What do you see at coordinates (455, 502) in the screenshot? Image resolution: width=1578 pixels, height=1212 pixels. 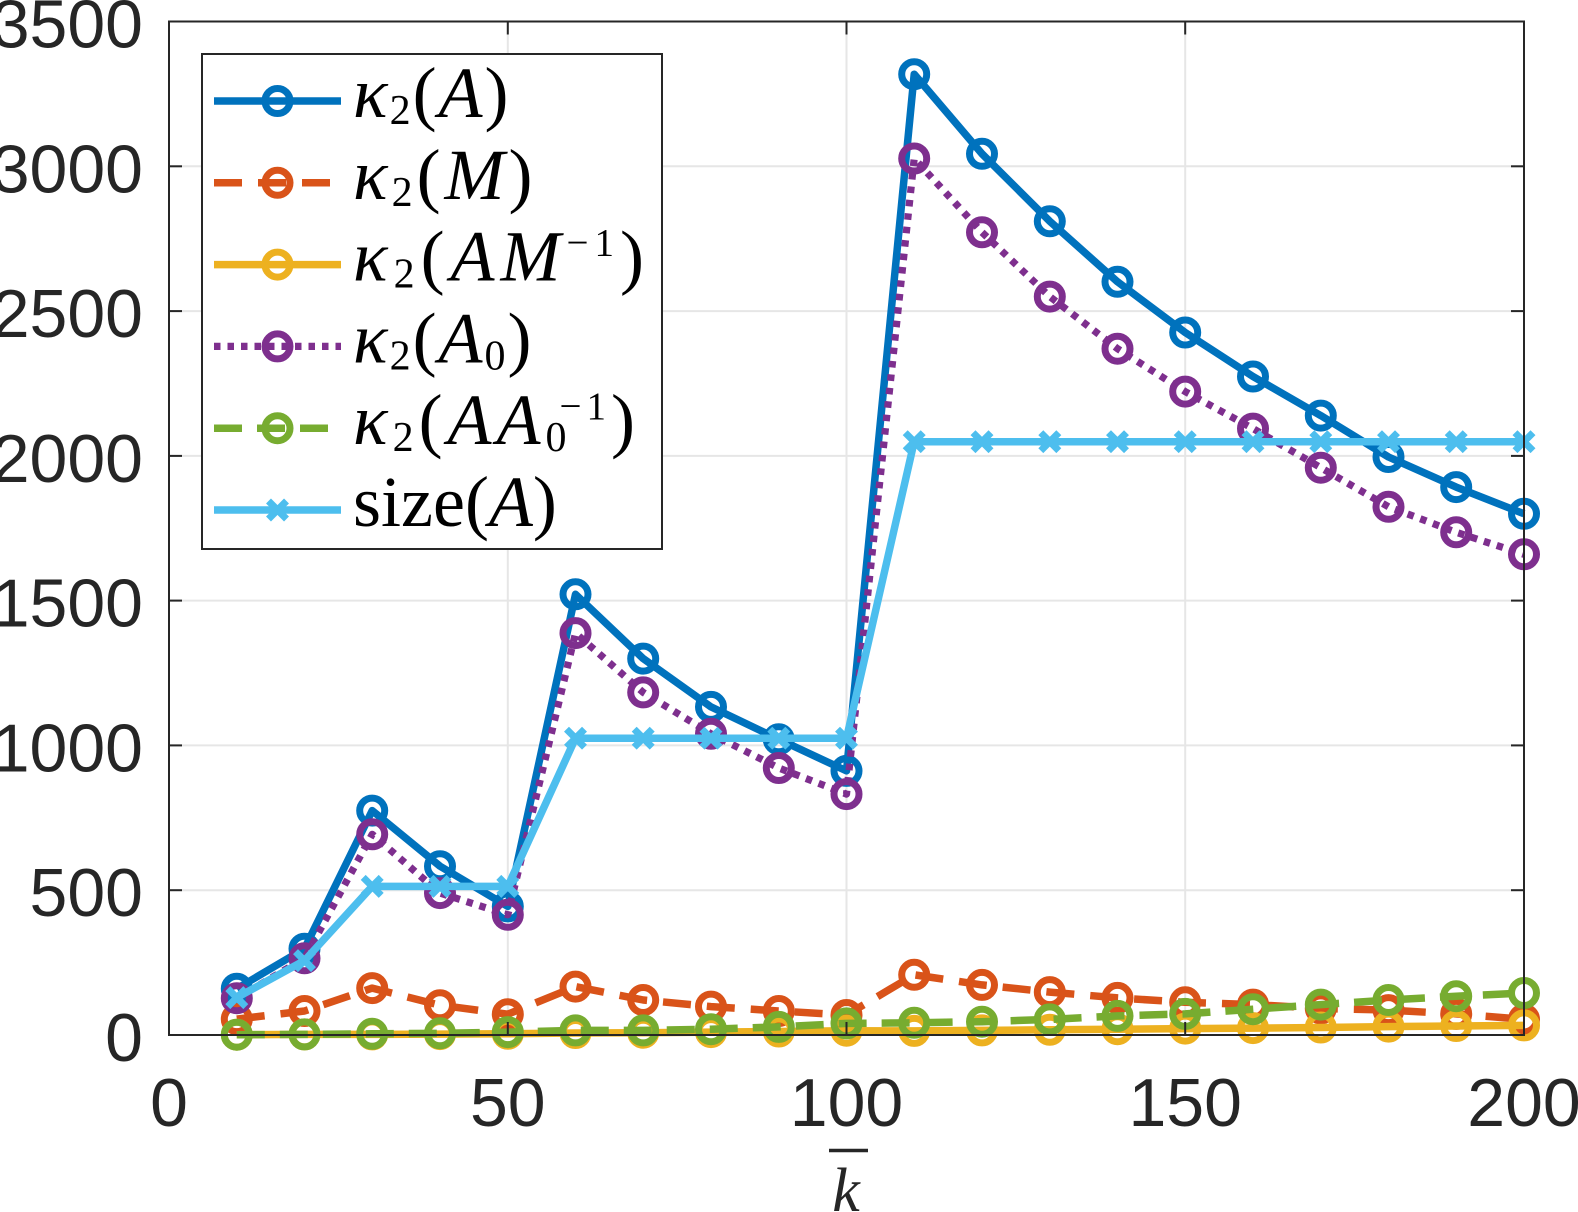 I see `svg-text: size(A)` at bounding box center [455, 502].